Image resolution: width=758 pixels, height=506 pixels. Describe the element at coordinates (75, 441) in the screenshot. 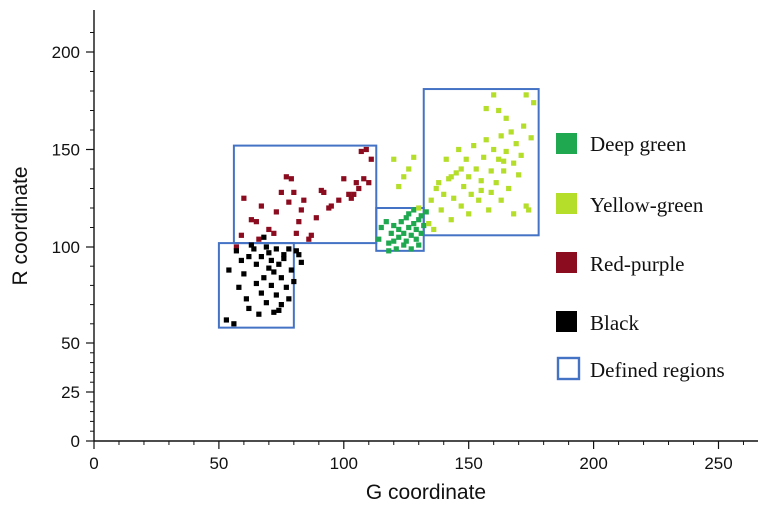

I see `y-tick-label-0: 0` at that location.